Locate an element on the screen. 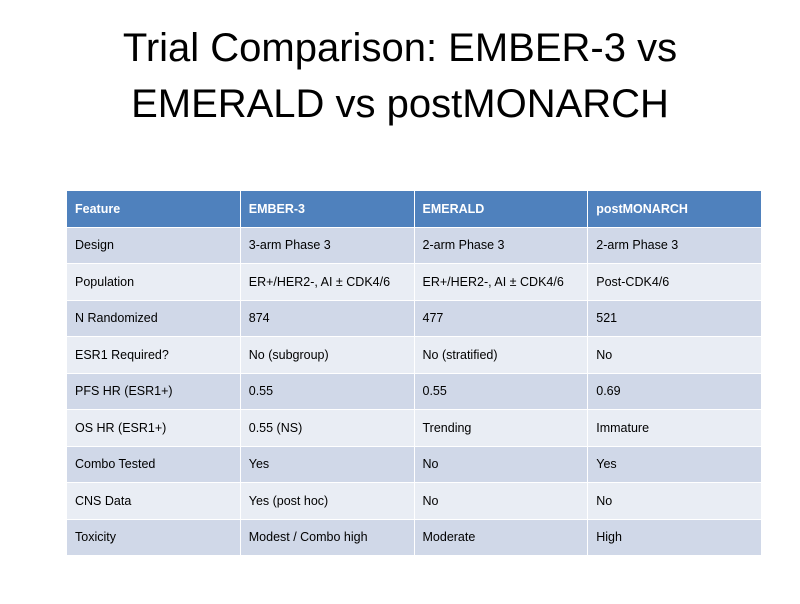 The image size is (800, 604). table-cell: High is located at coordinates (674, 537).